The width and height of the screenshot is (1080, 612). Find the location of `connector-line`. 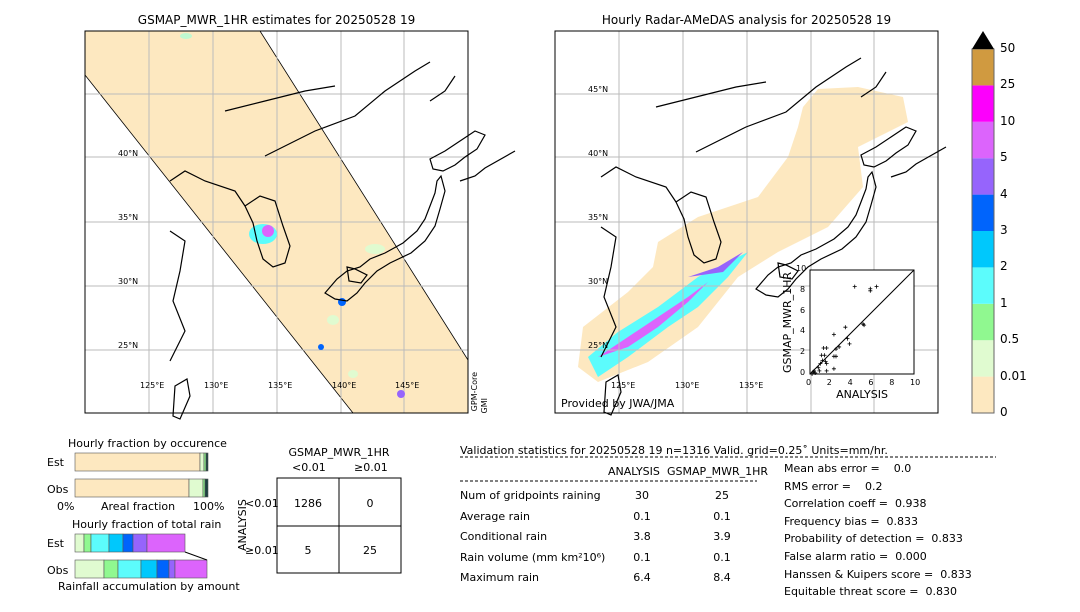

connector-line is located at coordinates (196, 556).